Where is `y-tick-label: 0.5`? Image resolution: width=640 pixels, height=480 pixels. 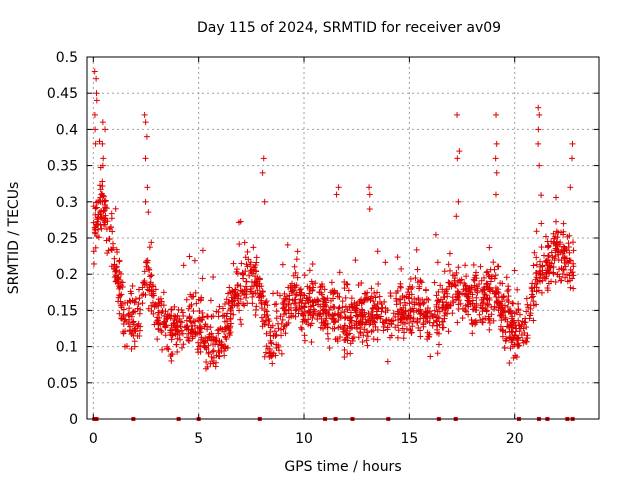
y-tick-label: 0.5 is located at coordinates (67, 58).